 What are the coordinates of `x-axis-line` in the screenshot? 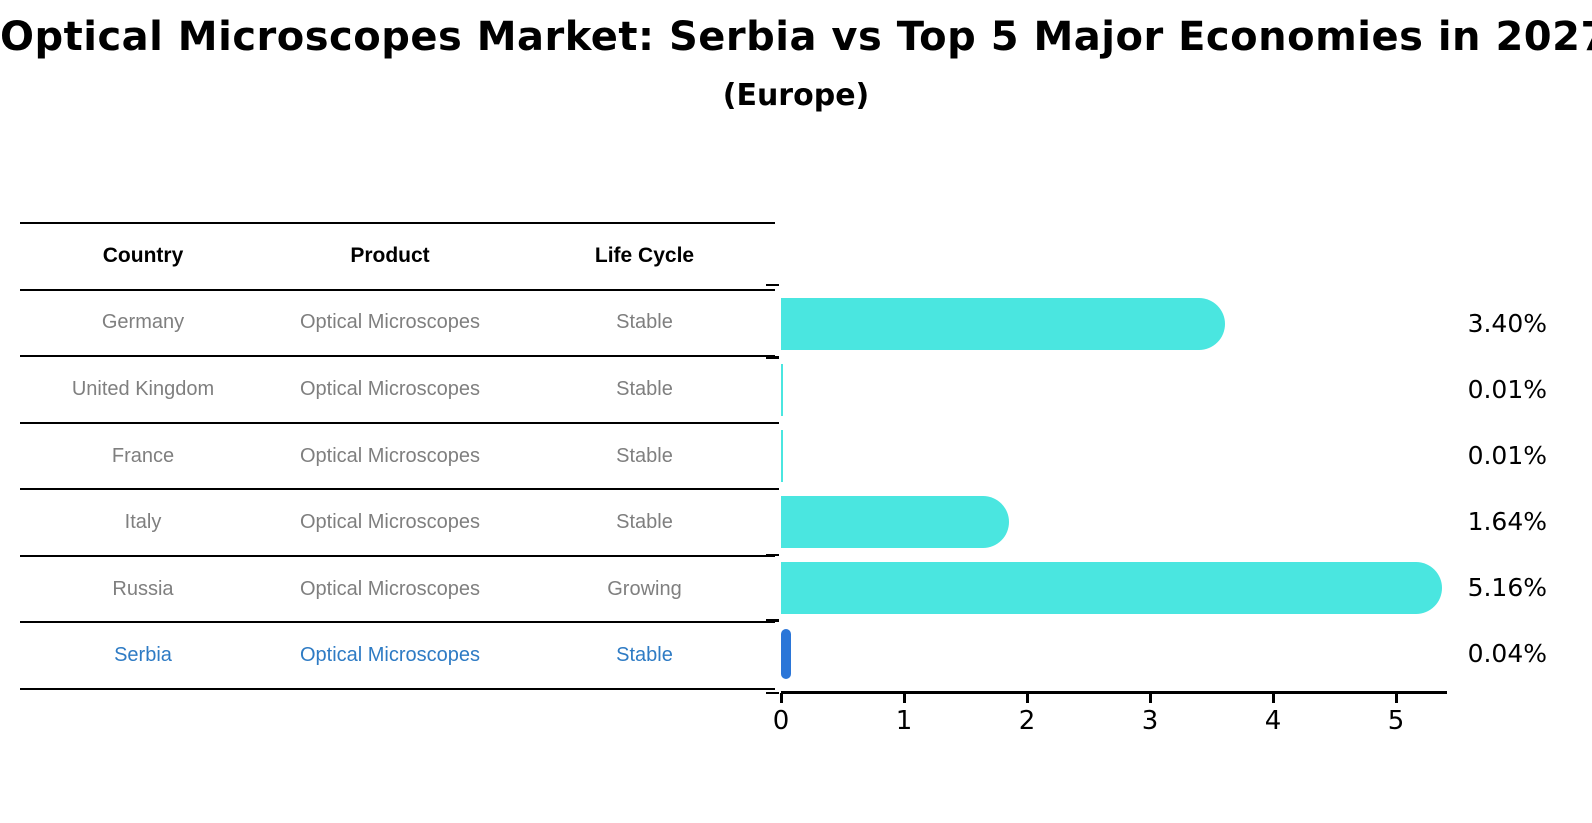 It's located at (1114, 692).